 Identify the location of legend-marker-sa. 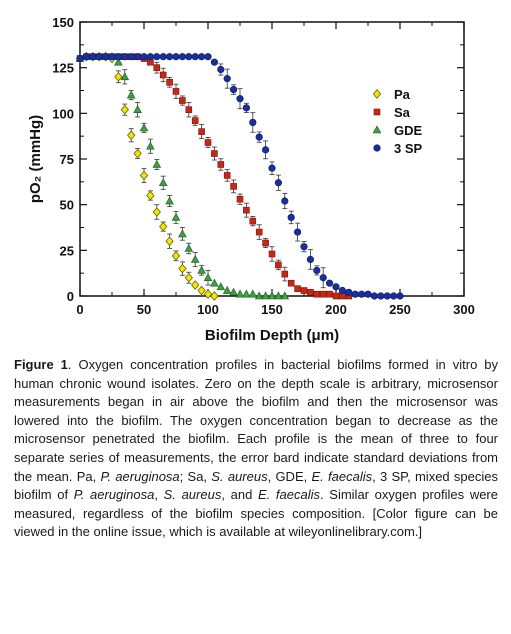
(377, 112).